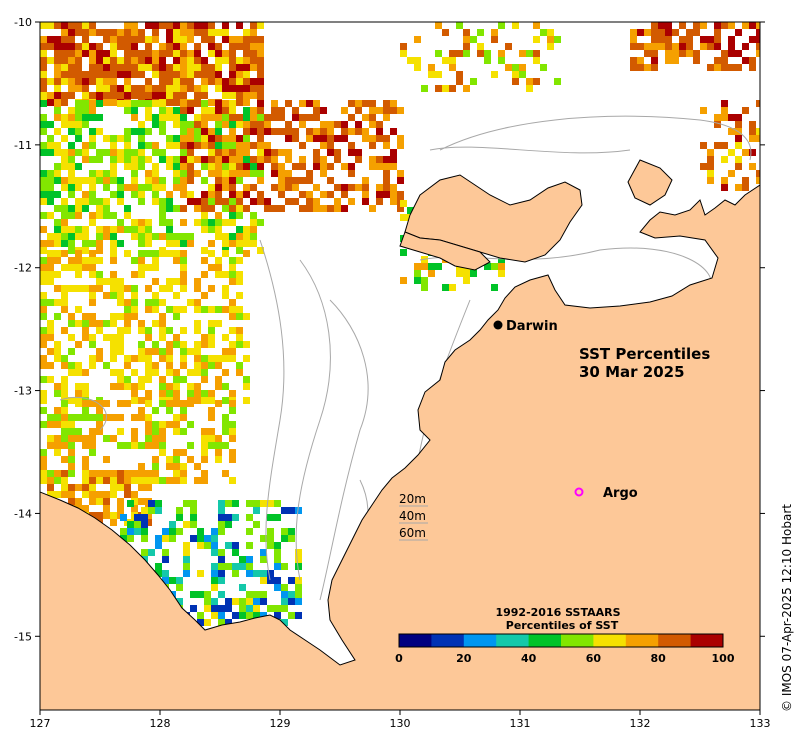  Describe the element at coordinates (650, 182) in the screenshot. I see `land-cobourg` at that location.